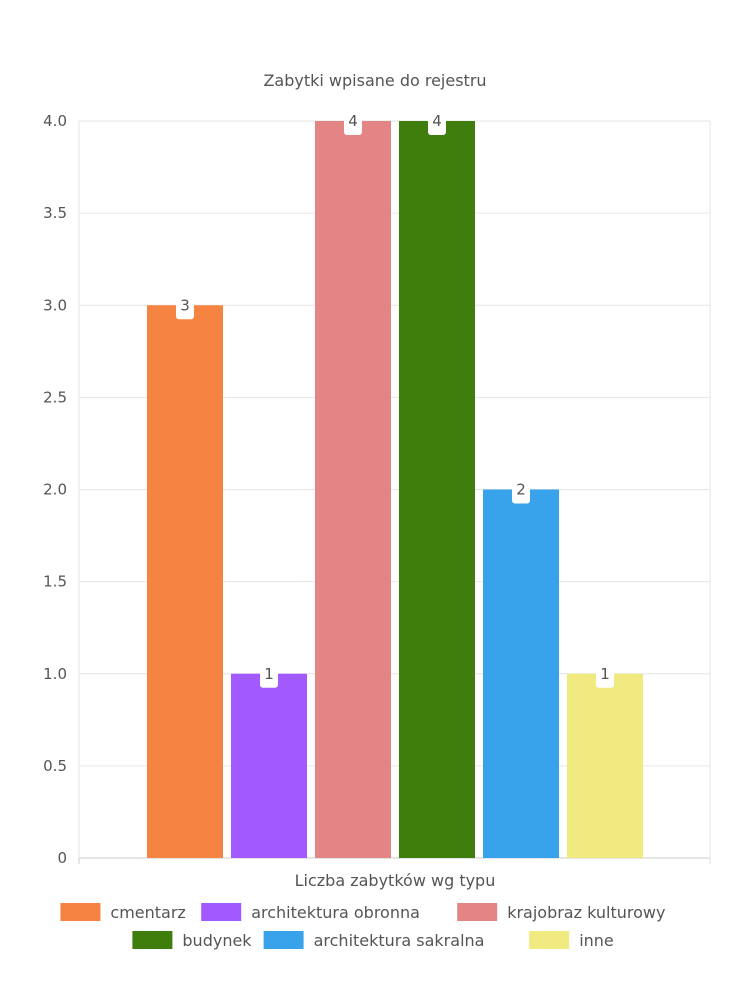  Describe the element at coordinates (374, 80) in the screenshot. I see `chart-title: Zabytki wpisane do rejestru` at that location.